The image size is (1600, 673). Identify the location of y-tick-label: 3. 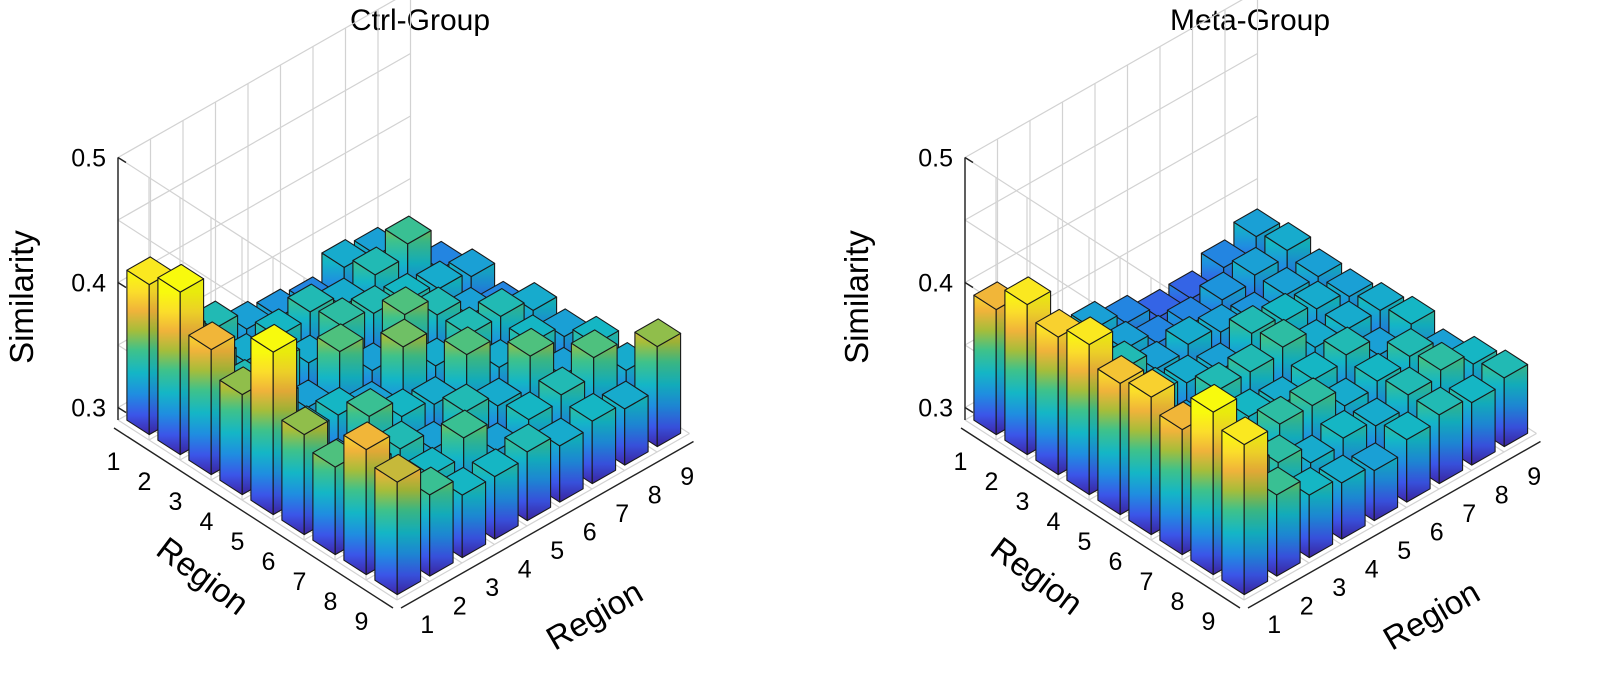
(492, 588).